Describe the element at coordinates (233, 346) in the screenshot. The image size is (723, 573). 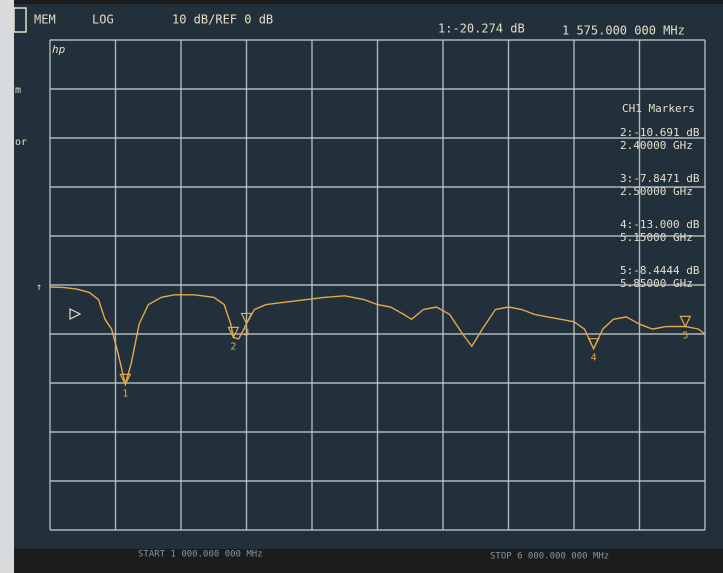
I see `marker-label: 2` at that location.